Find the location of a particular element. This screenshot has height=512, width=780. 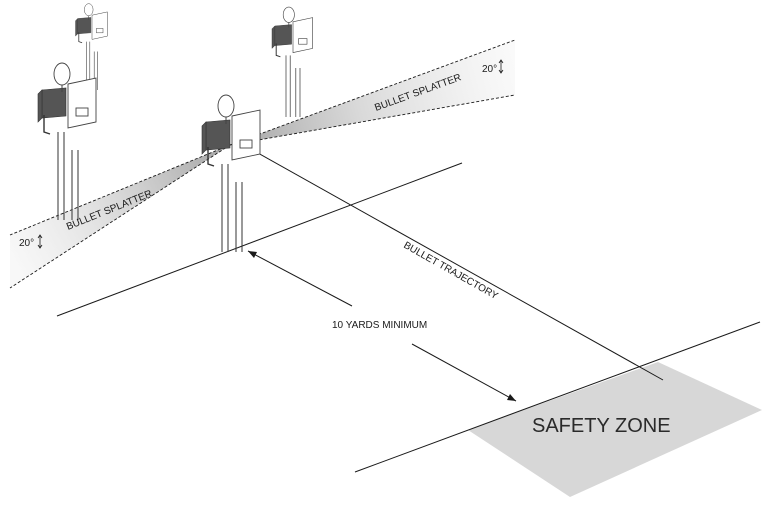

angle-label-left: 20° is located at coordinates (26, 243).